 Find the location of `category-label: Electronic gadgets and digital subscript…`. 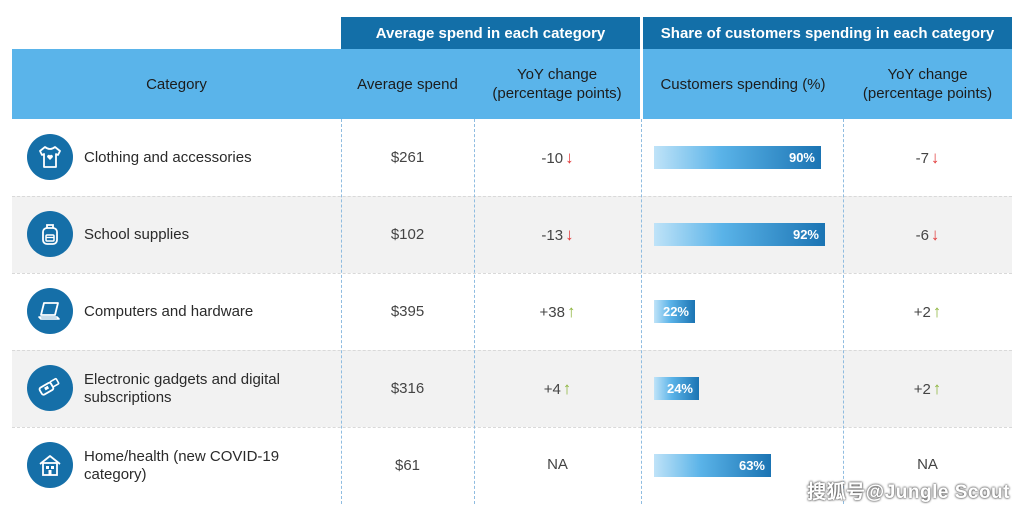

category-label: Electronic gadgets and digital subscript… is located at coordinates (182, 388).